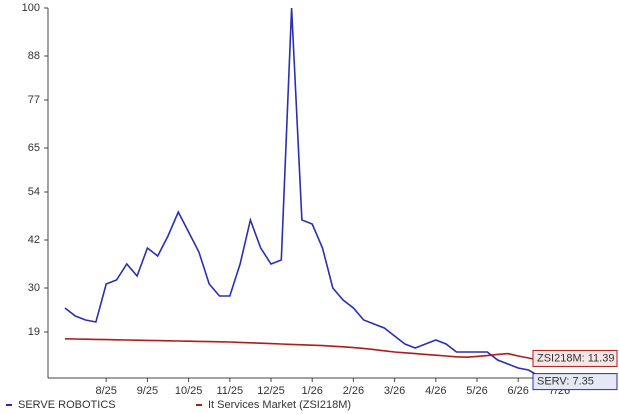 The width and height of the screenshot is (619, 414). Describe the element at coordinates (394, 391) in the screenshot. I see `x-tick-label: 3/26` at that location.